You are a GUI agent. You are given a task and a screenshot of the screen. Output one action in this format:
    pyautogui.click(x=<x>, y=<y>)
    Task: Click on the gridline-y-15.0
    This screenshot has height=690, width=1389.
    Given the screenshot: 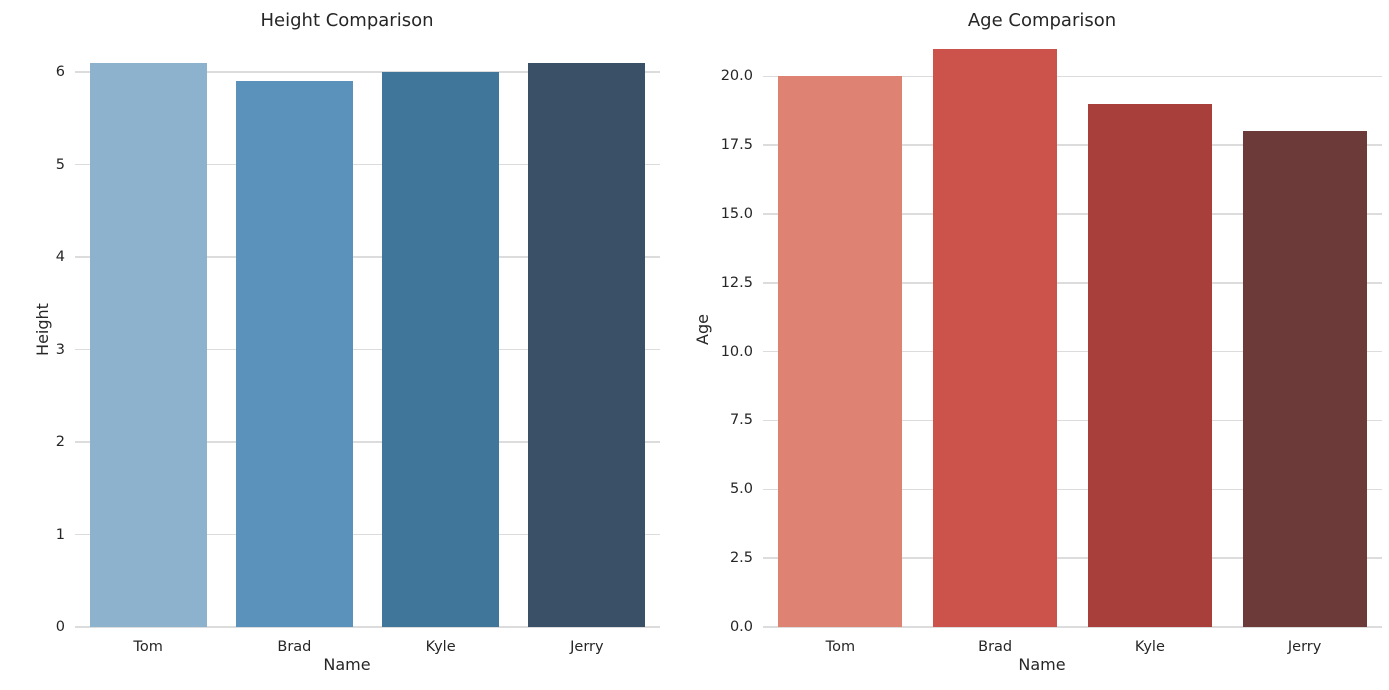 What is the action you would take?
    pyautogui.click(x=1072, y=214)
    